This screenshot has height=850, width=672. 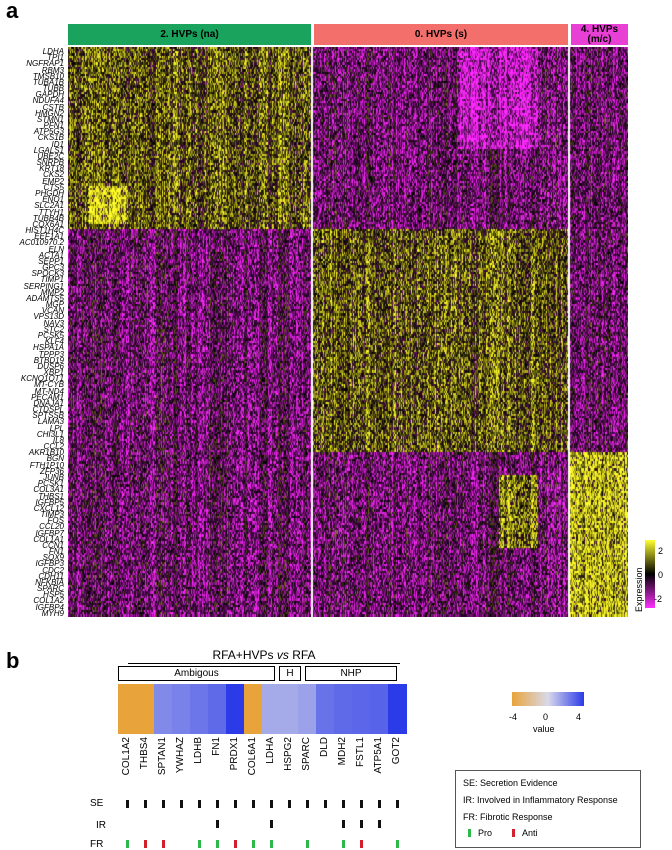 What do you see at coordinates (53, 175) in the screenshot?
I see `gene-label: CKS2` at bounding box center [53, 175].